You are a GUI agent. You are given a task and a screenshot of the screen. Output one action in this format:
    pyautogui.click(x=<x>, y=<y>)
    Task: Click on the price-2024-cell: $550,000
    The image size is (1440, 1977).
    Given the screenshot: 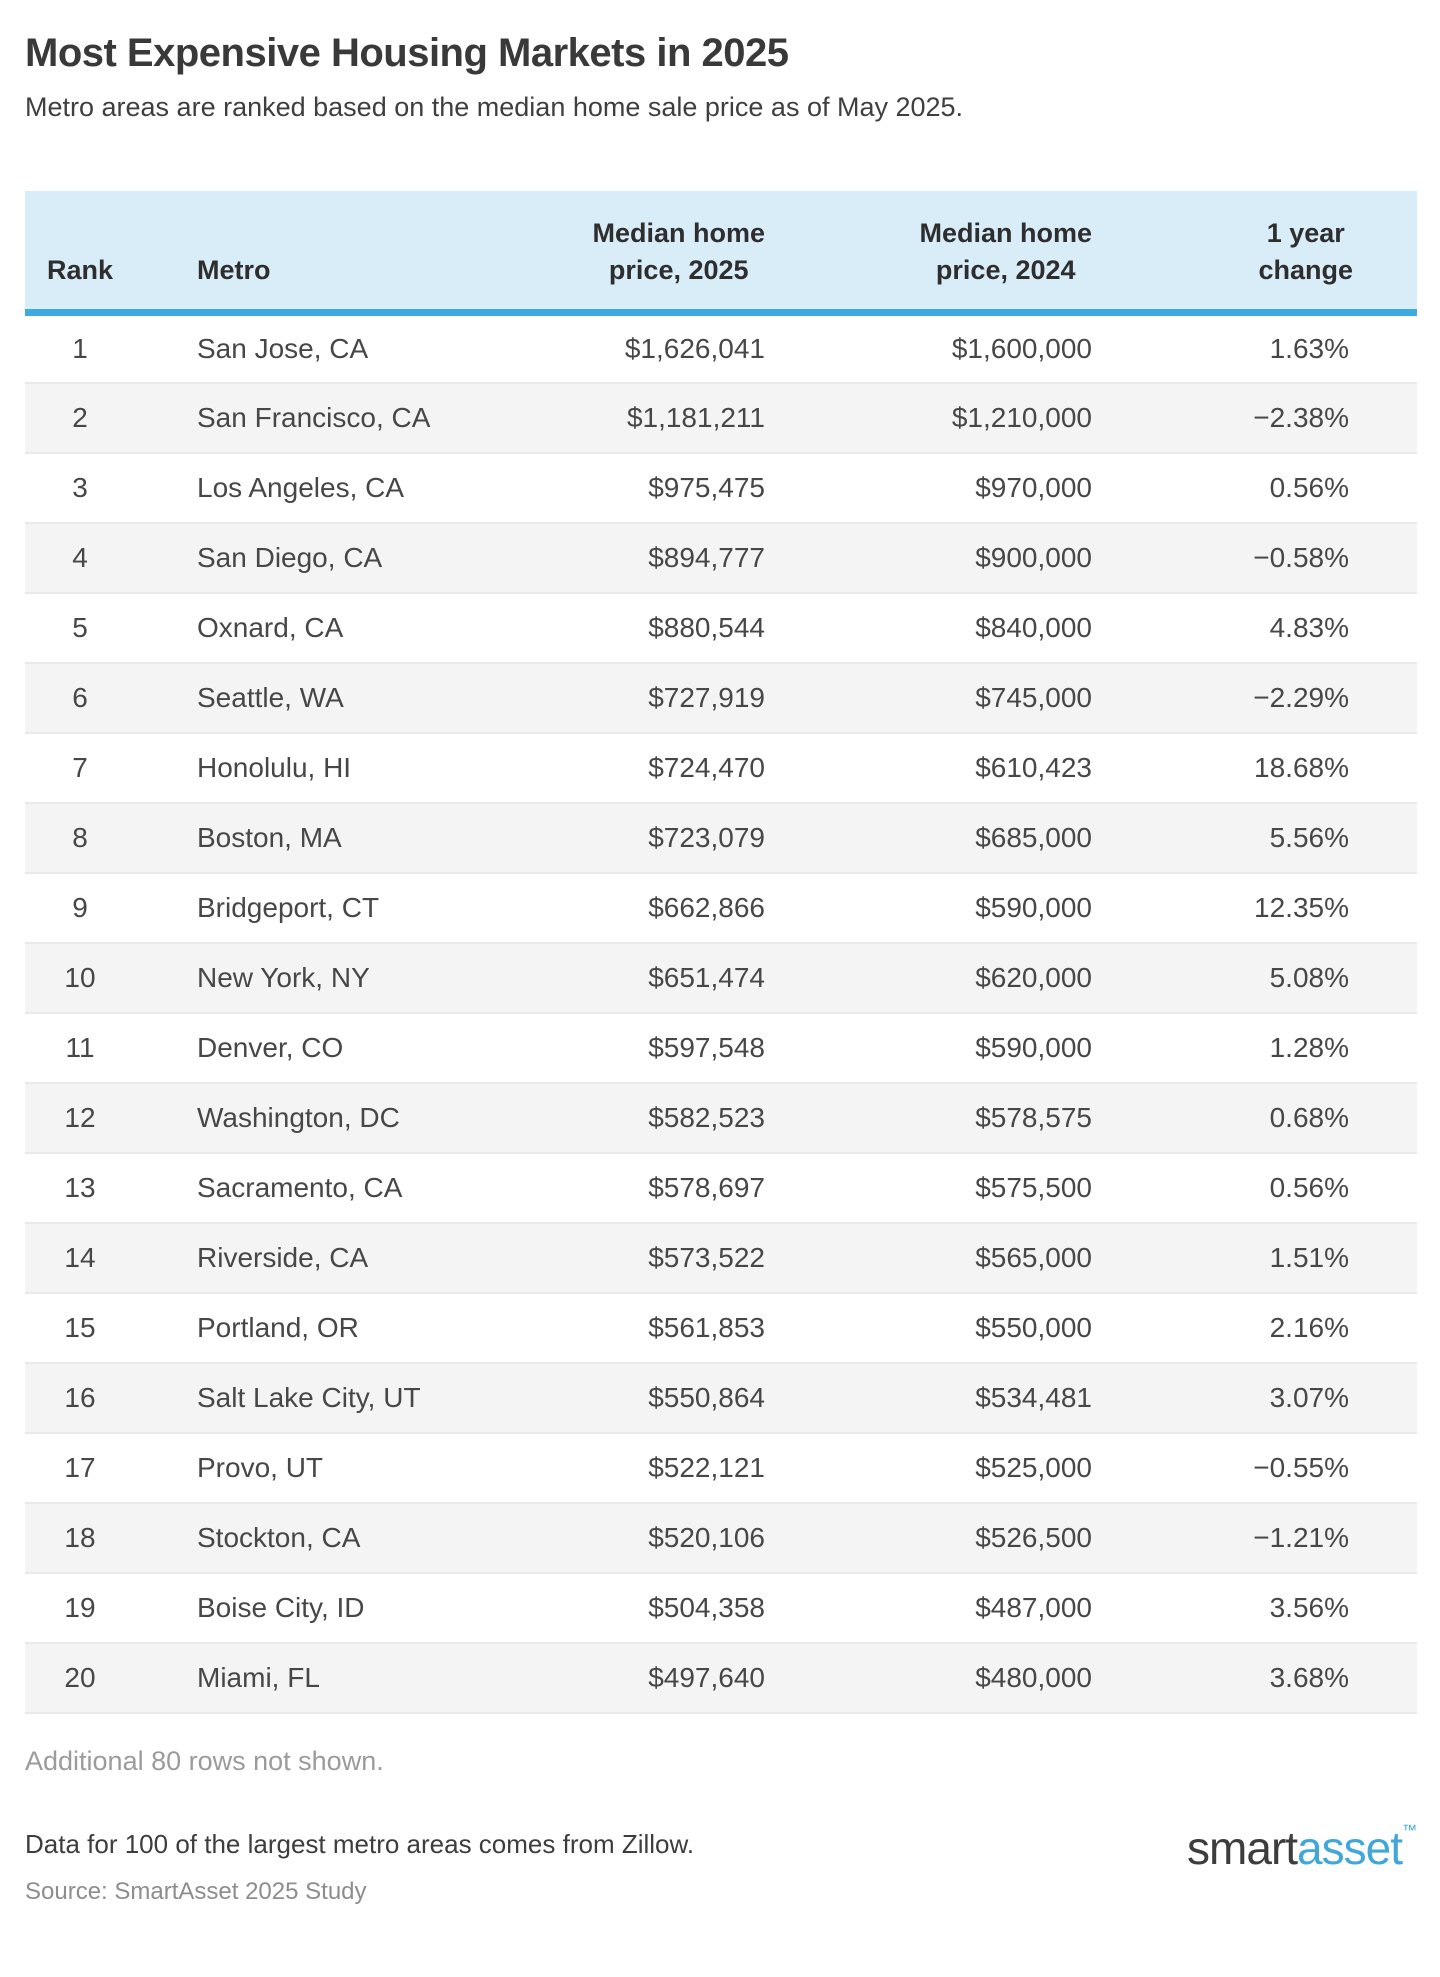 What is the action you would take?
    pyautogui.click(x=1033, y=1327)
    